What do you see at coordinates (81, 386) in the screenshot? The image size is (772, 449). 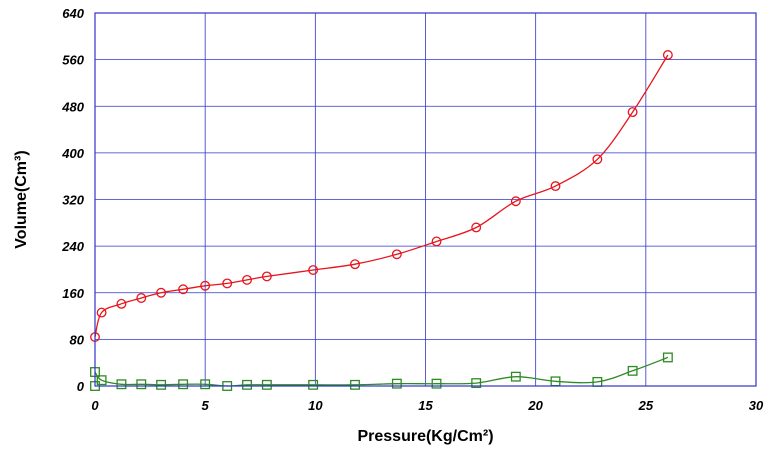 I see `y-tick-label-0: 0` at bounding box center [81, 386].